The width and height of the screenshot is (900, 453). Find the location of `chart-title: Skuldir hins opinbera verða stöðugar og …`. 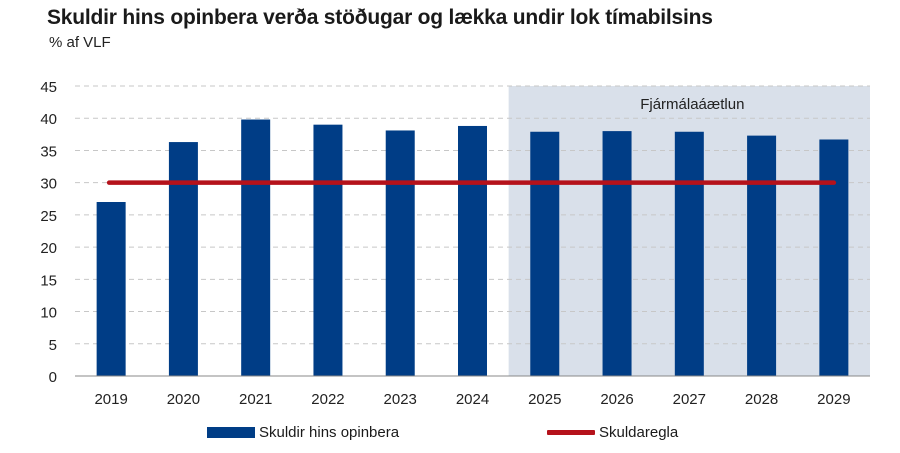

chart-title: Skuldir hins opinbera verða stöðugar og … is located at coordinates (380, 17).